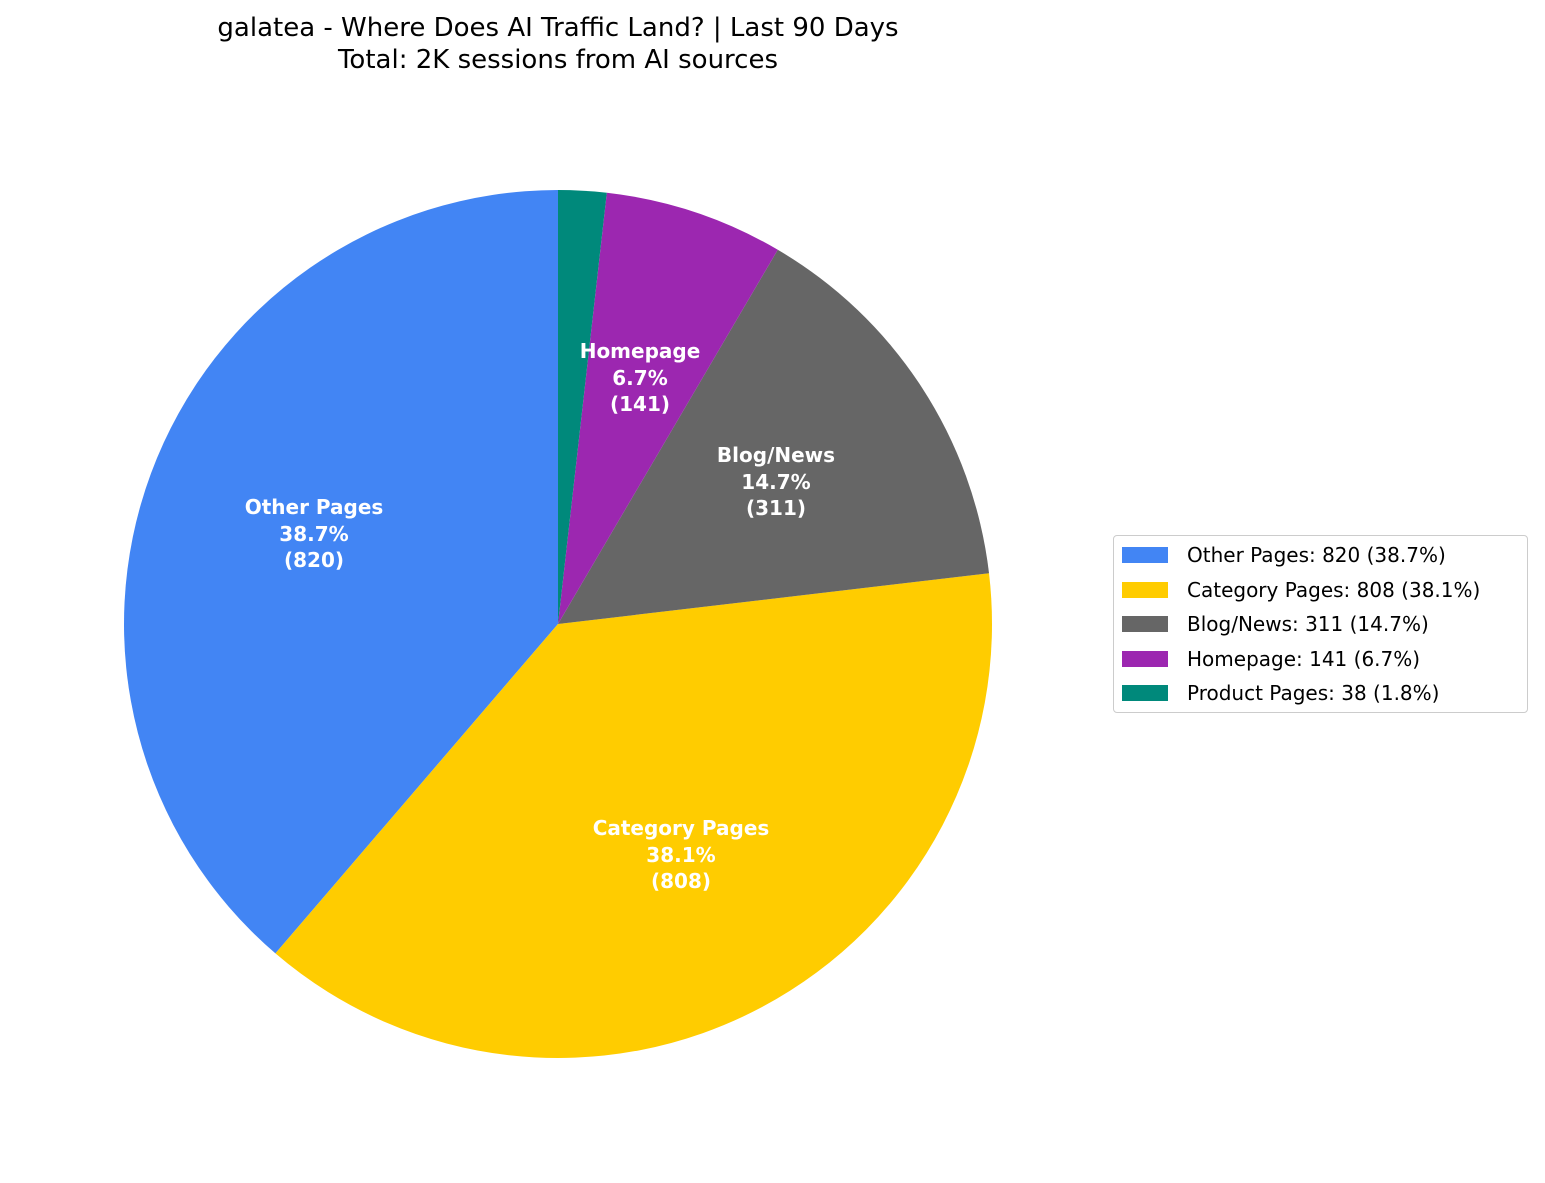 Image resolution: width=1545 pixels, height=1183 pixels. Describe the element at coordinates (640, 351) in the screenshot. I see `svg-text: Homepage` at that location.